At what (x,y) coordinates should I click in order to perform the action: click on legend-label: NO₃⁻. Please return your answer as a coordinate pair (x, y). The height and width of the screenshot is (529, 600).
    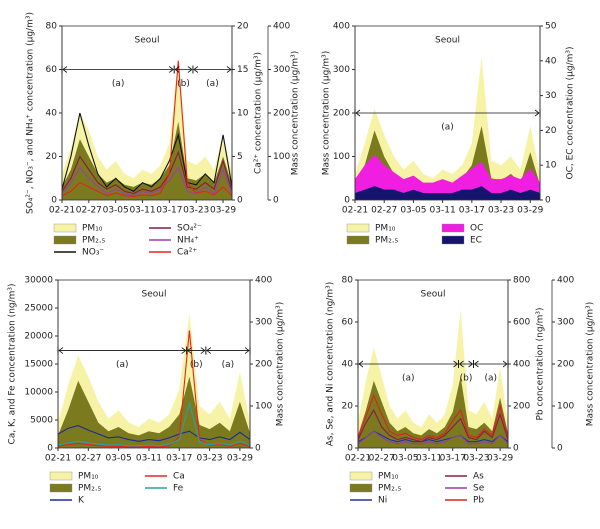
    Looking at the image, I should click on (93, 253).